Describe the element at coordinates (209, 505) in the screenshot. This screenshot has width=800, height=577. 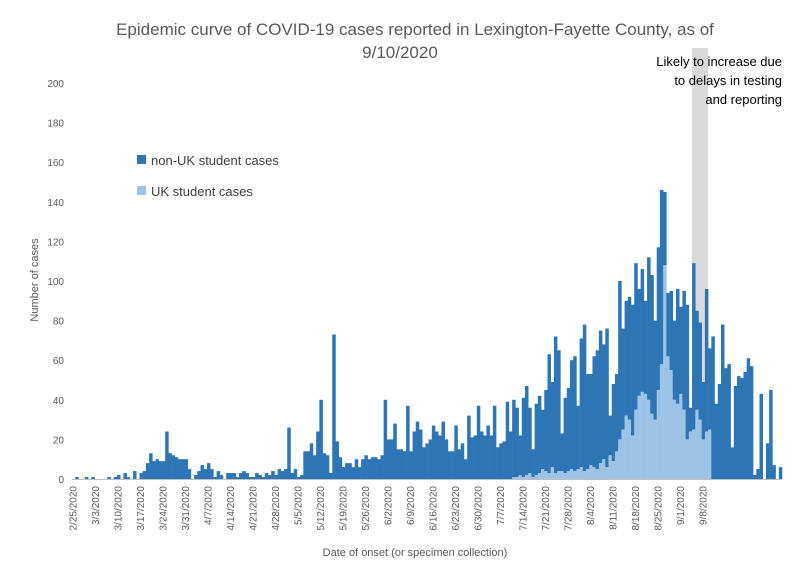
I see `x-tick-label: 4/7/2020` at that location.